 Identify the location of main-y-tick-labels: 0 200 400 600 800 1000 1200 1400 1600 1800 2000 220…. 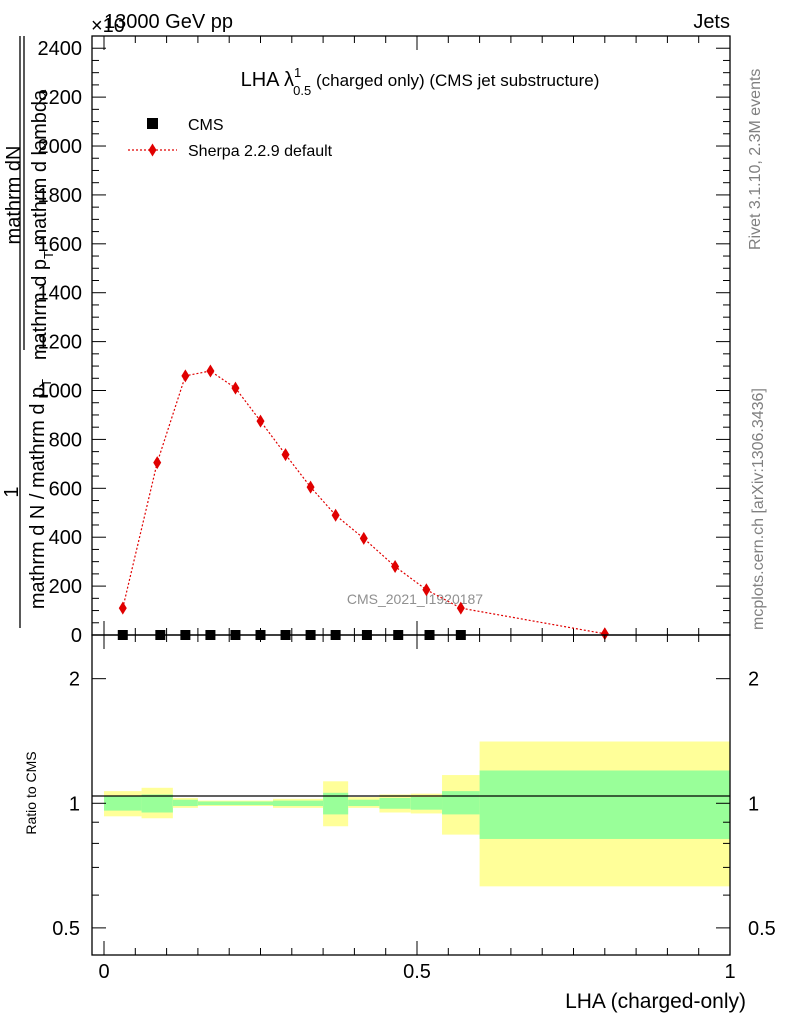
(60, 342).